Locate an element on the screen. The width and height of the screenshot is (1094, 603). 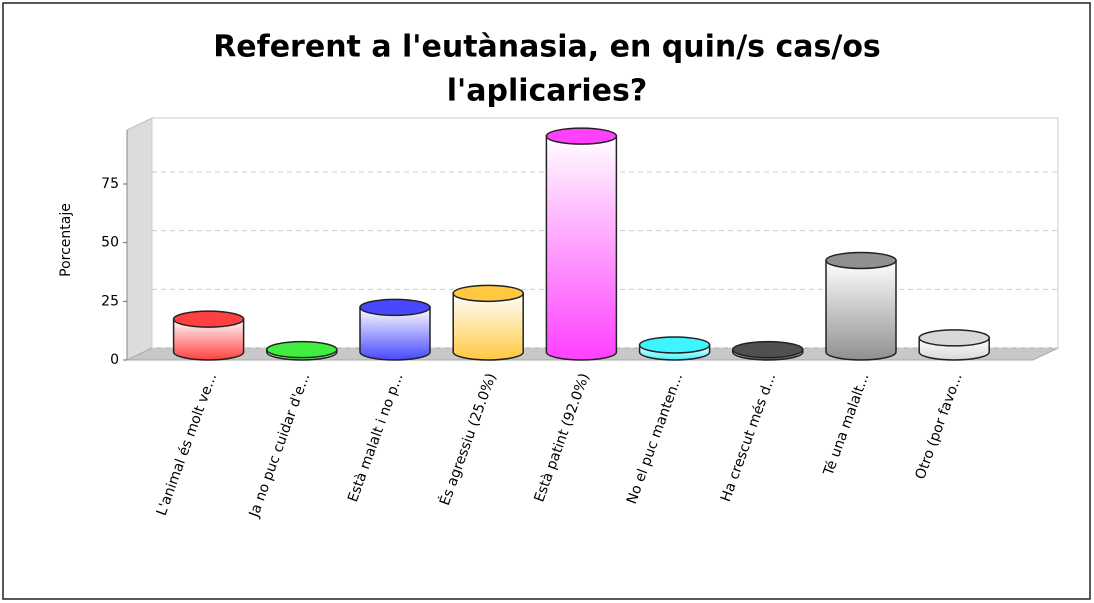
side-wall is located at coordinates (139, 239).